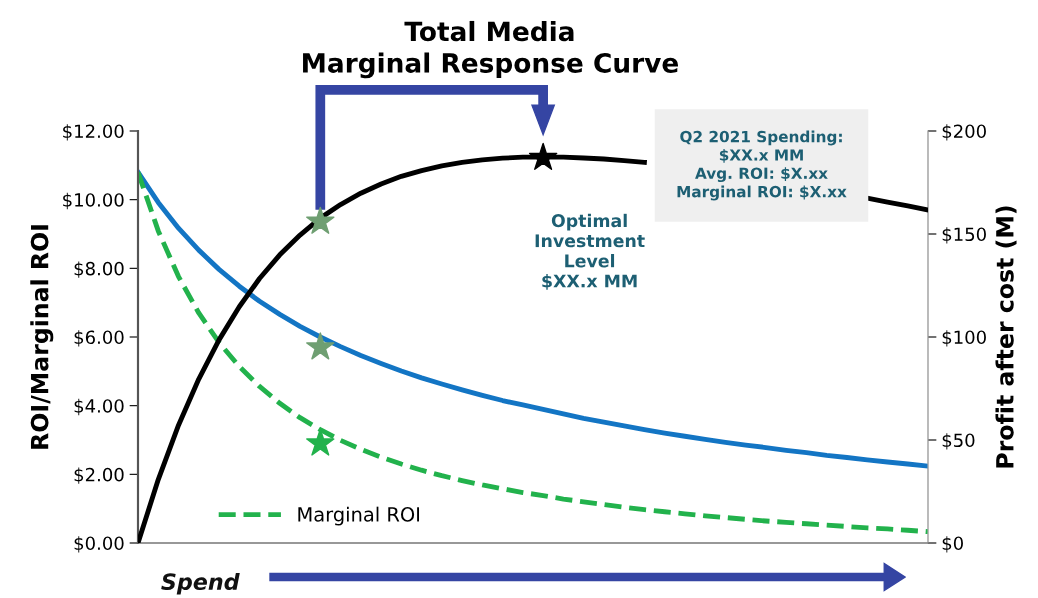 The height and width of the screenshot is (598, 1038). What do you see at coordinates (99, 407) in the screenshot?
I see `y-tick-label: $4.00` at bounding box center [99, 407].